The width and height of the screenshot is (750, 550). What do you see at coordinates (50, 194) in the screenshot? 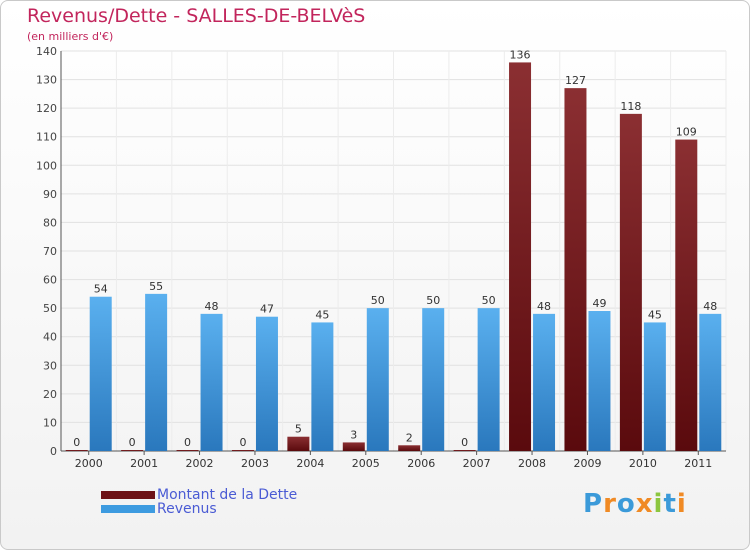
I see `y-tick-label: 90` at bounding box center [50, 194].